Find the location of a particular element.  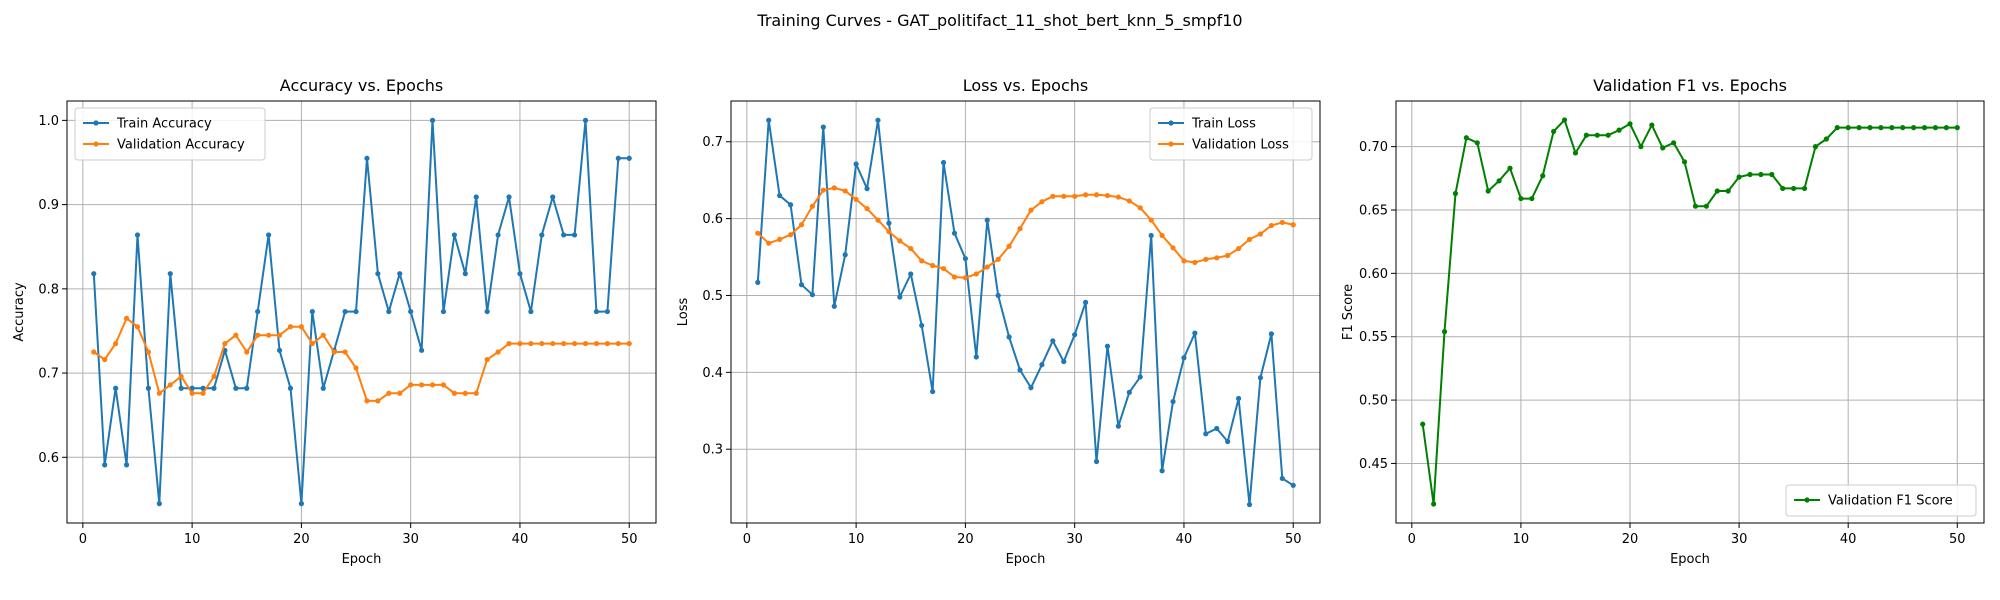

x-tick-label: 40 is located at coordinates (520, 539).